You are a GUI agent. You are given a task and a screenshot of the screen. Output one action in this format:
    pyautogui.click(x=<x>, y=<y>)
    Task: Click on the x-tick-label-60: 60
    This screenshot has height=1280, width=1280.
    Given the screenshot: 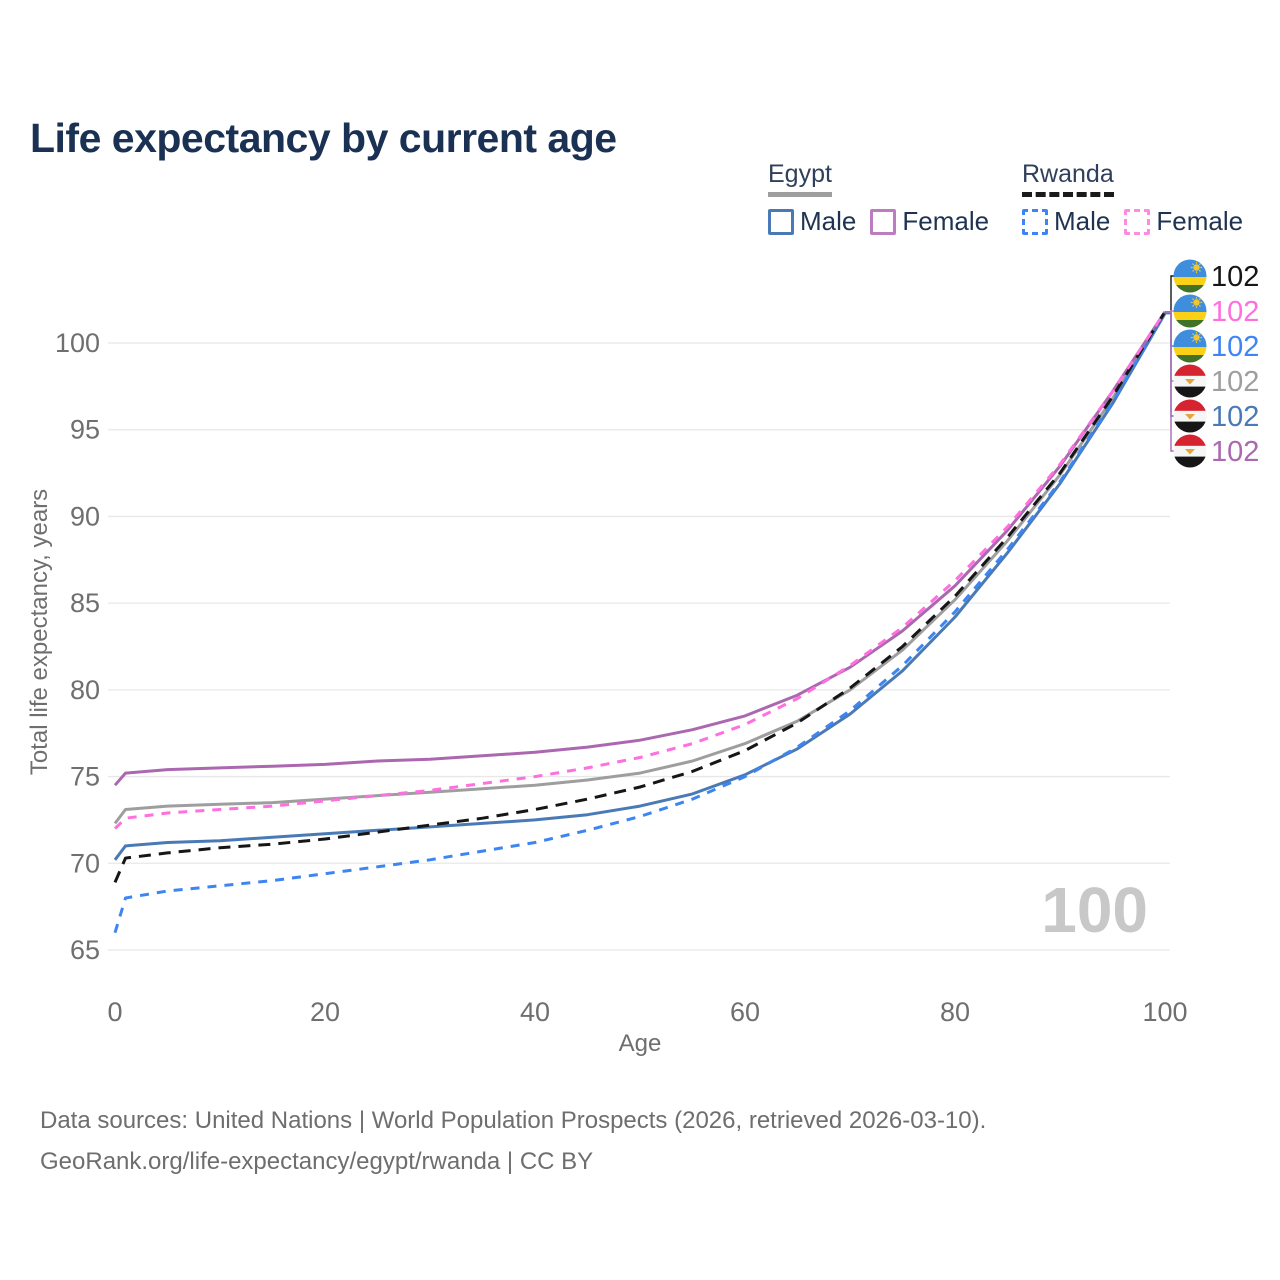 What is the action you would take?
    pyautogui.click(x=745, y=1012)
    